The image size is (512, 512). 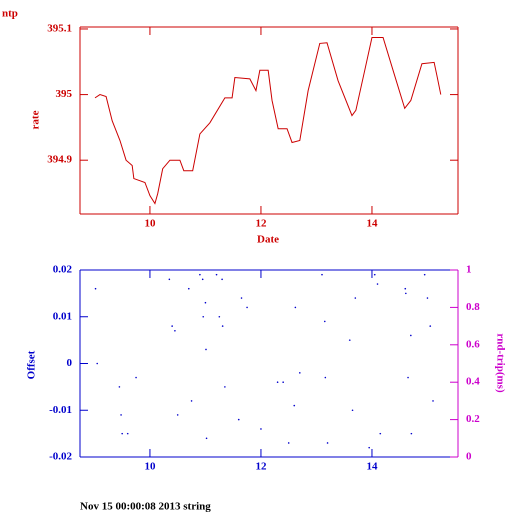 I want to click on y2-axis-label: rnd-trip(ms), so click(x=500, y=363).